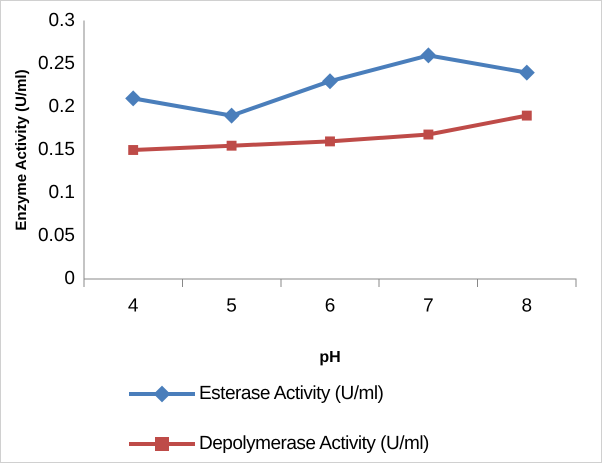 Image resolution: width=602 pixels, height=463 pixels. Describe the element at coordinates (56, 63) in the screenshot. I see `y-tick-label: 0.25` at that location.